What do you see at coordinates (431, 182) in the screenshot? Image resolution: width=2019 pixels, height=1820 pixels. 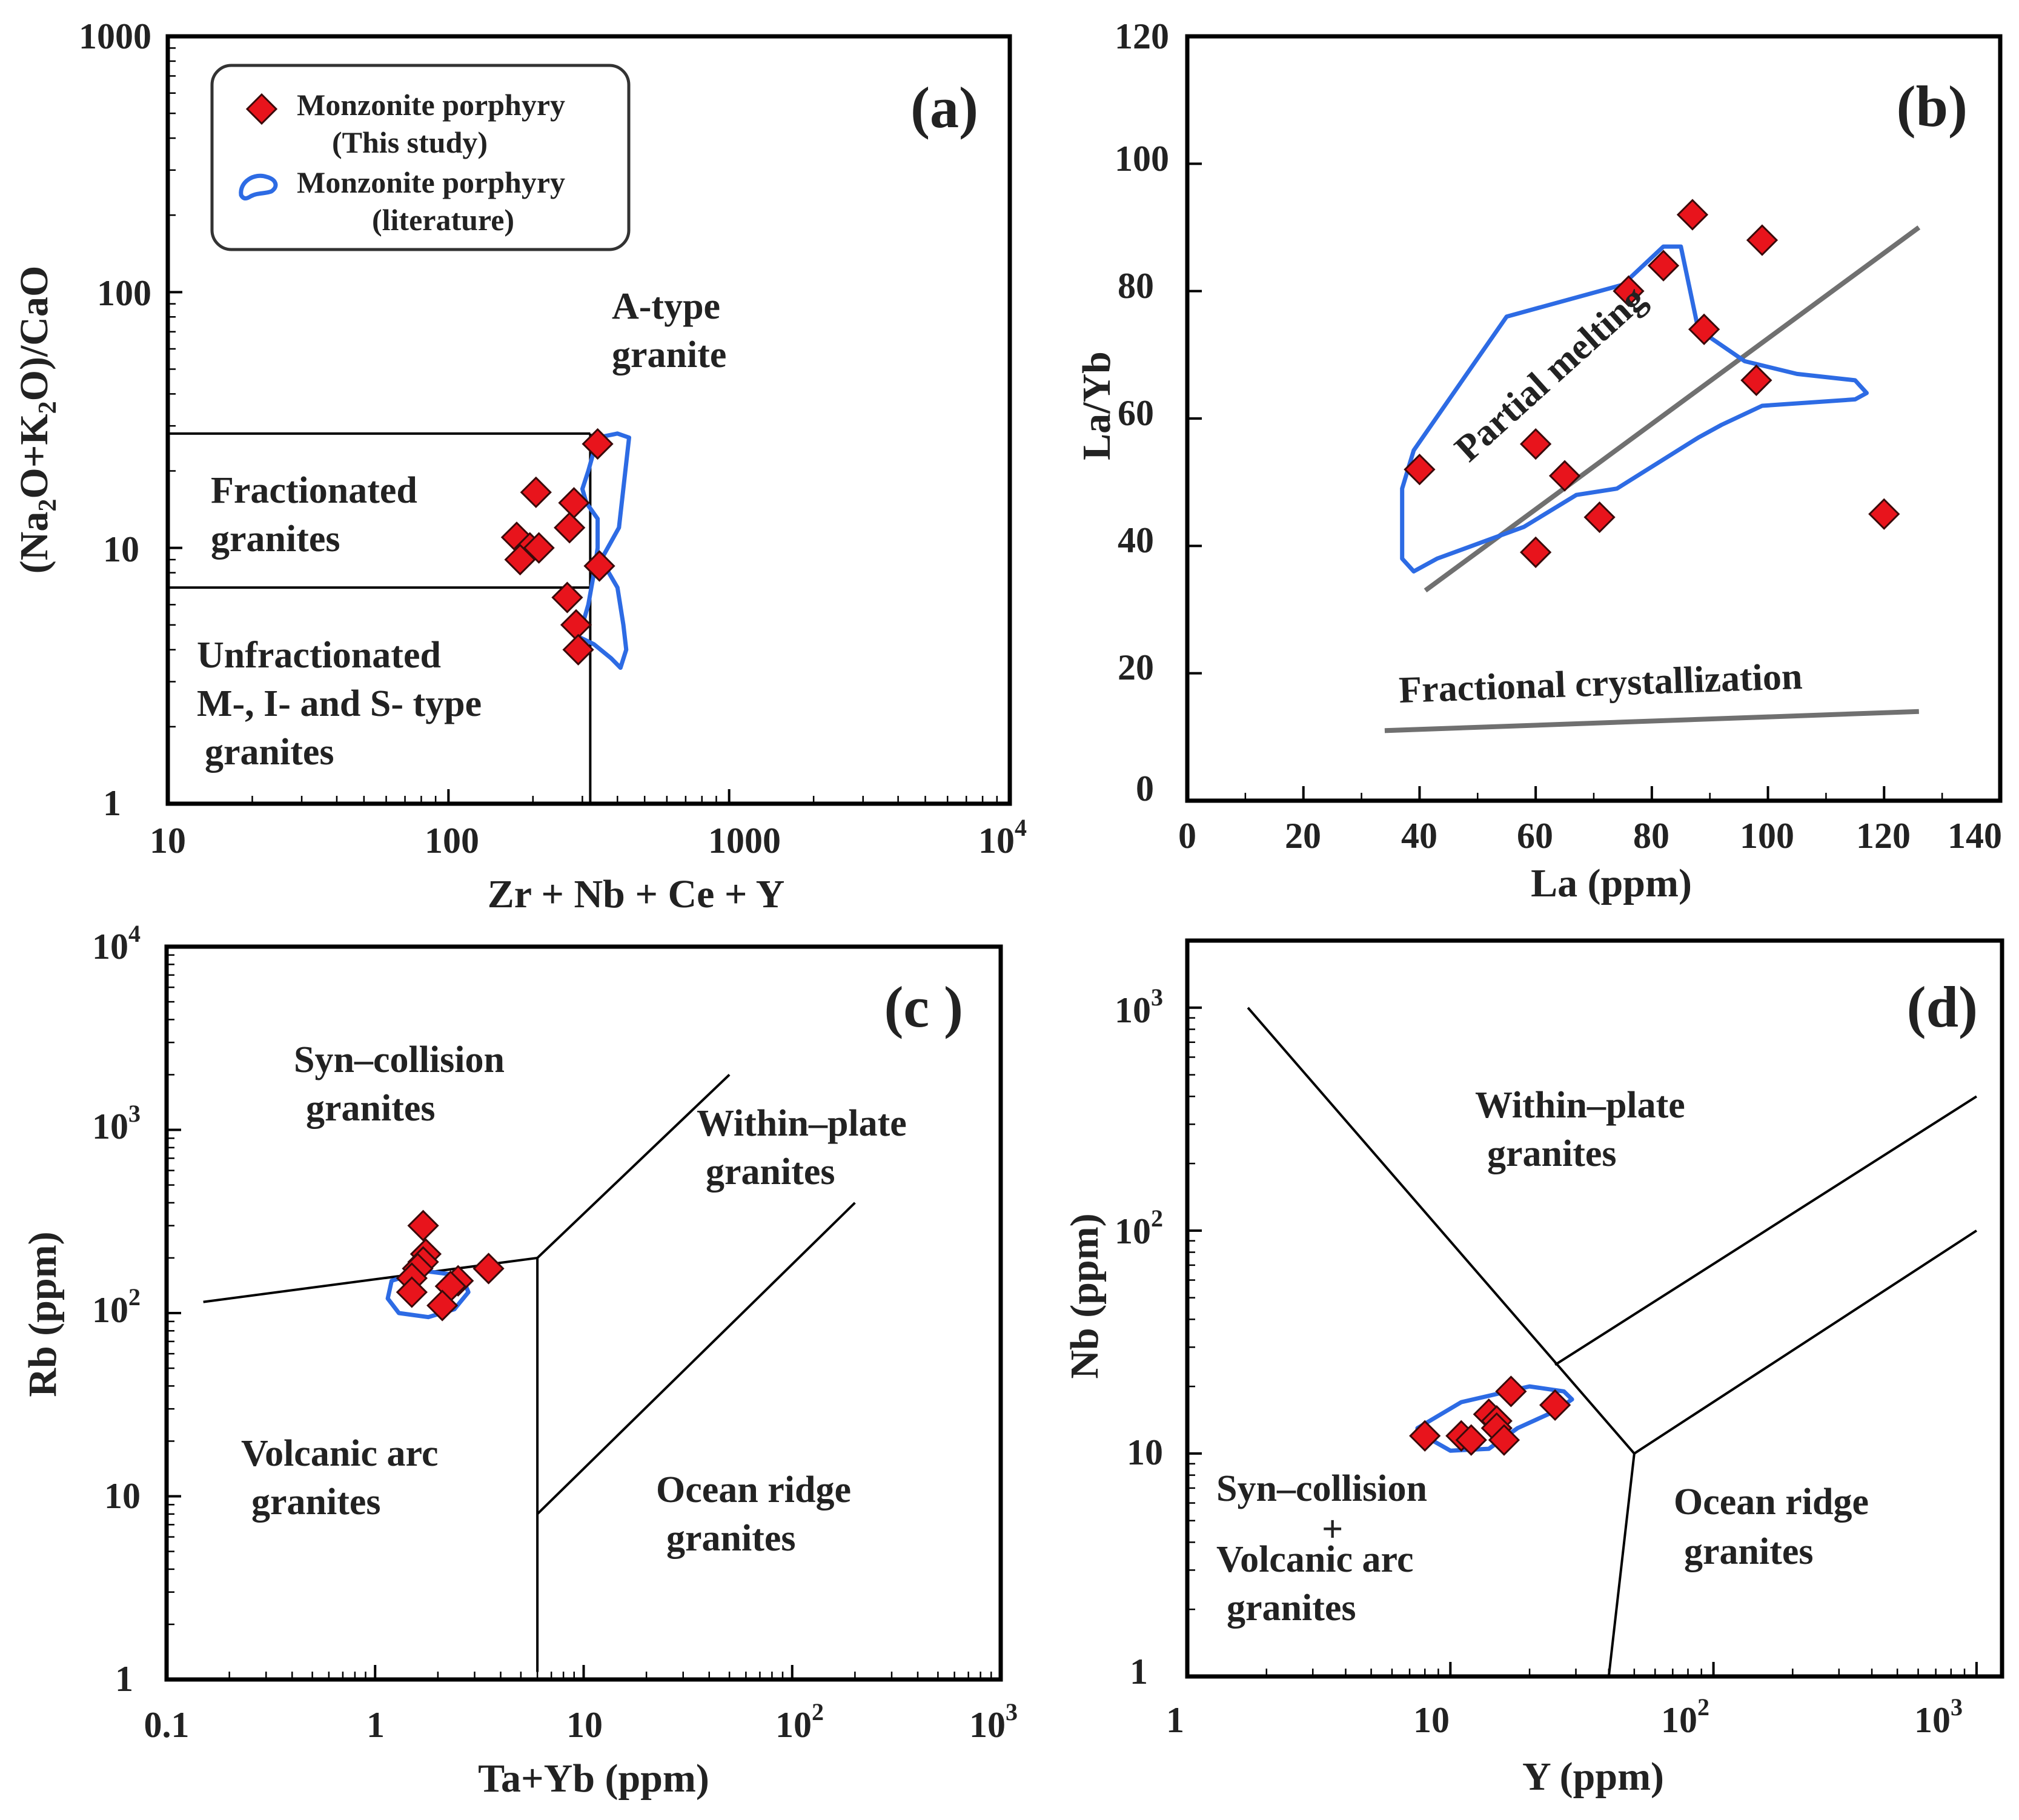 I see `a-legend-literature-l1: Monzonite porphyry` at bounding box center [431, 182].